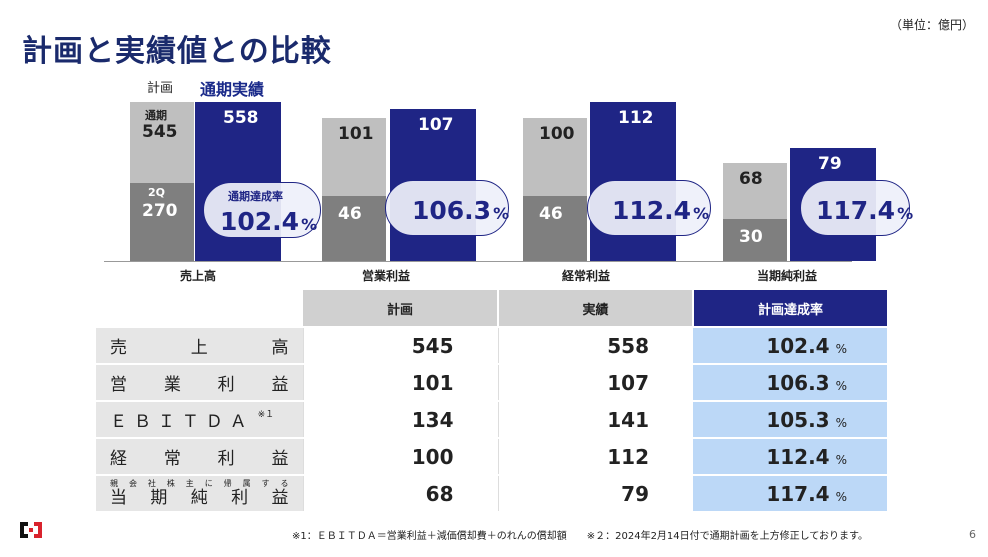  What do you see at coordinates (585, 276) in the screenshot?
I see `category-label: 経常利益` at bounding box center [585, 276].